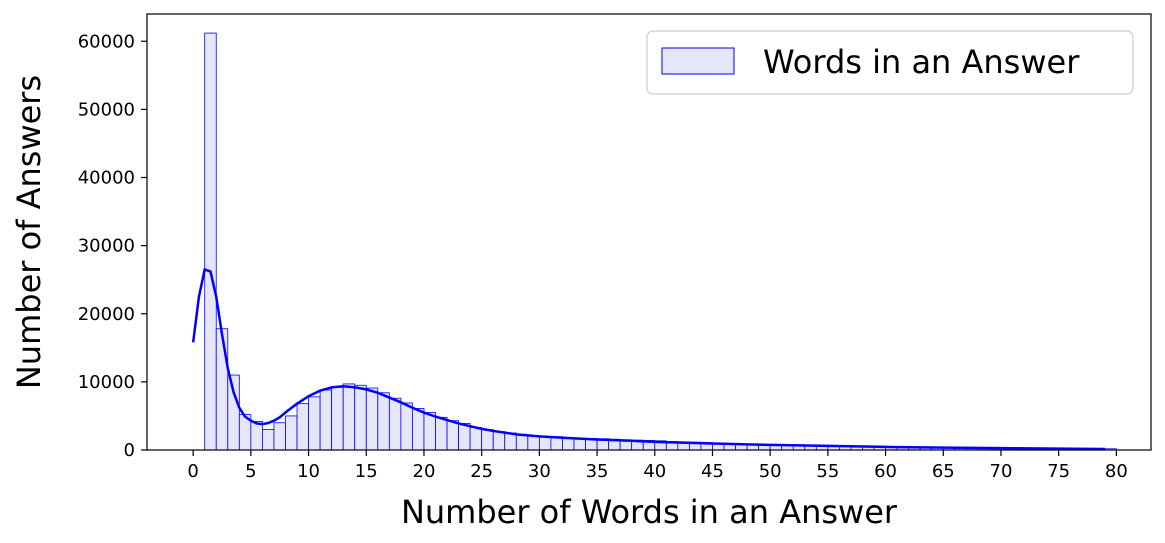 The image size is (1165, 543). Describe the element at coordinates (106, 382) in the screenshot. I see `y-tick-label: 10000` at that location.